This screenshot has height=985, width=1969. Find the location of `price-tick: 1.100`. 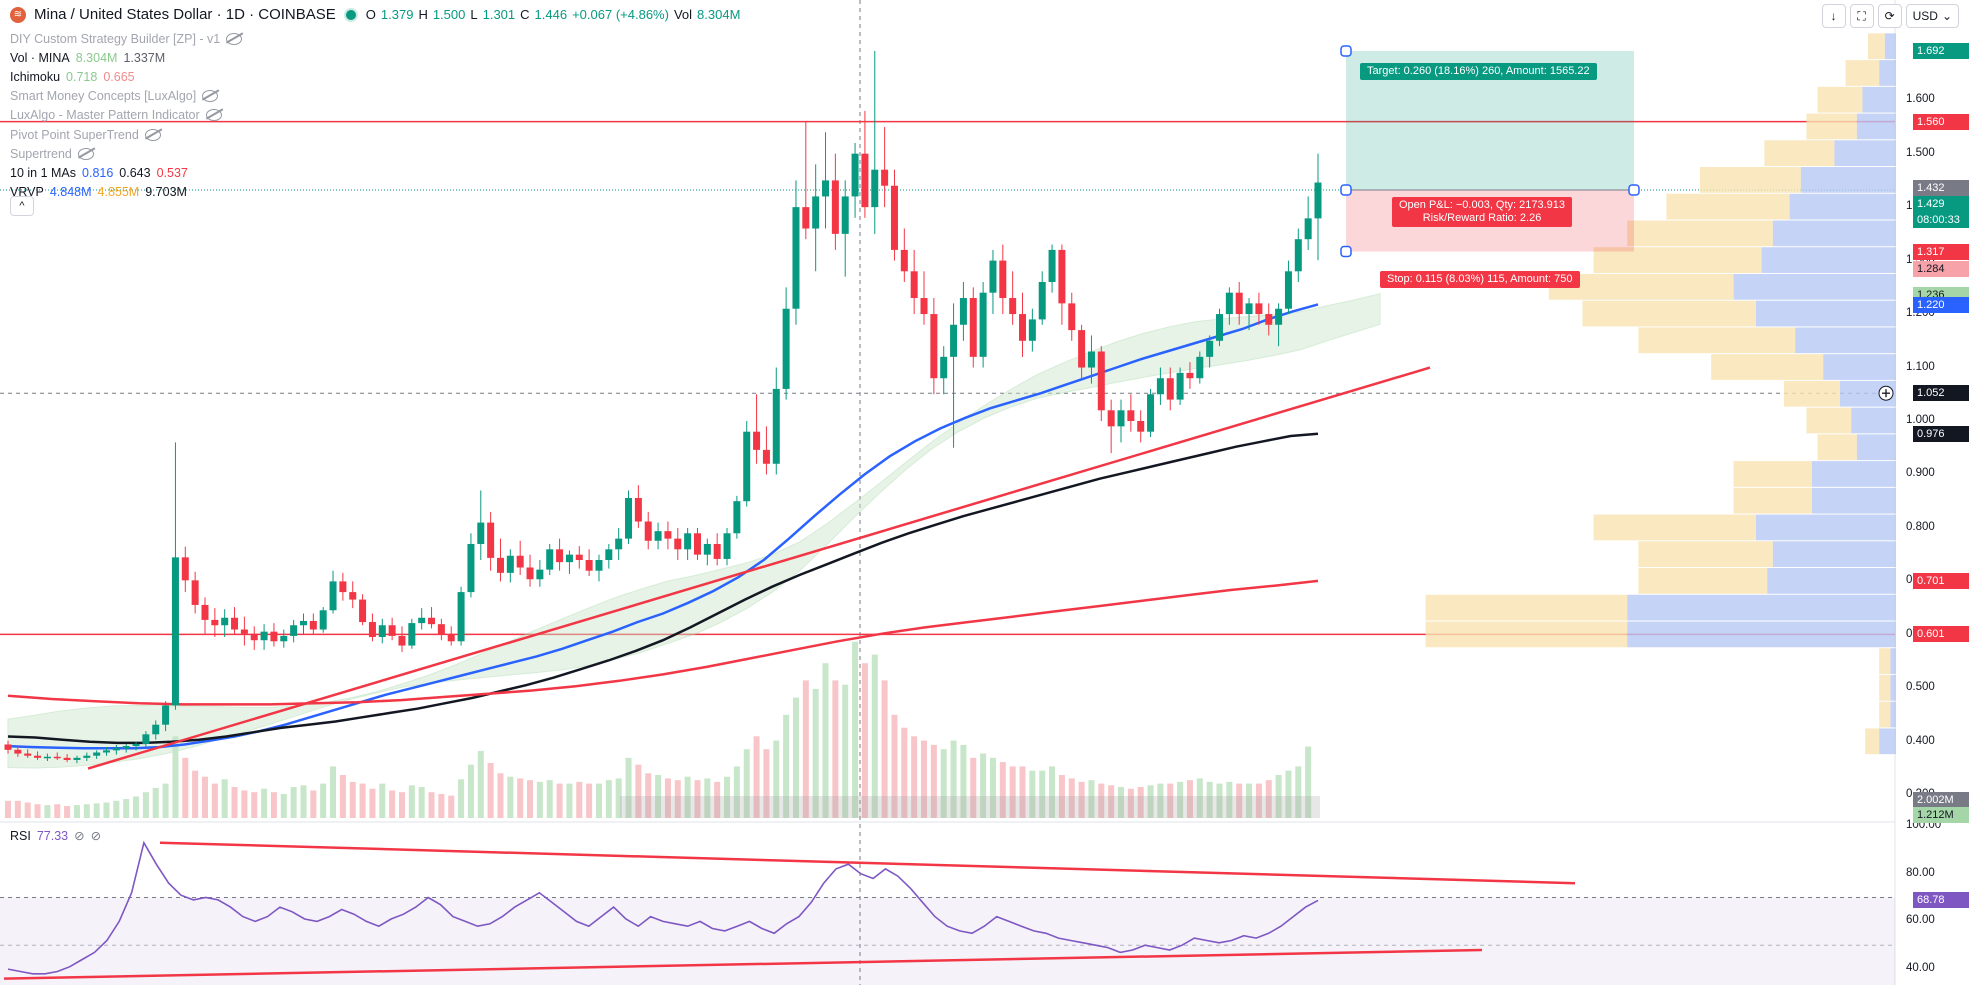

price-tick: 1.100 is located at coordinates (1920, 366).